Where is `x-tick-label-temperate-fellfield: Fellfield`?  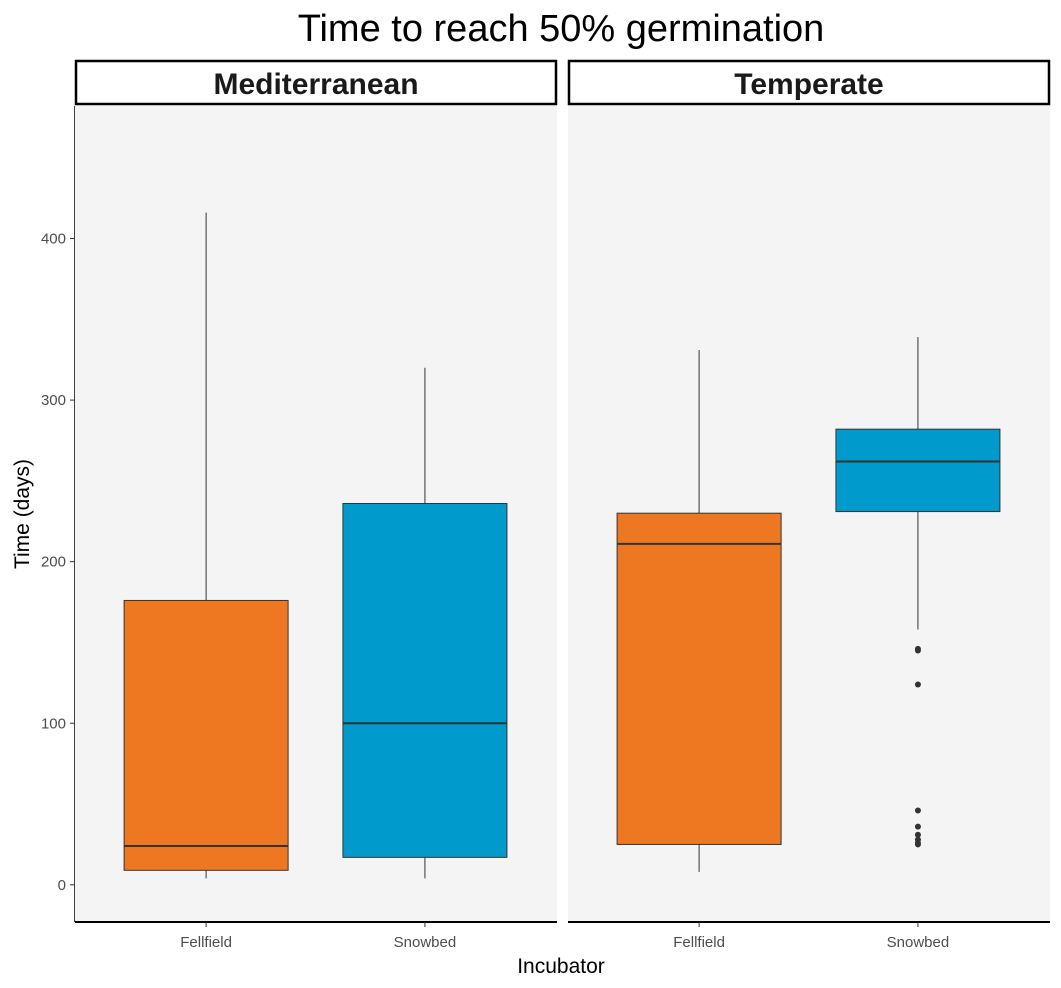
x-tick-label-temperate-fellfield: Fellfield is located at coordinates (699, 942).